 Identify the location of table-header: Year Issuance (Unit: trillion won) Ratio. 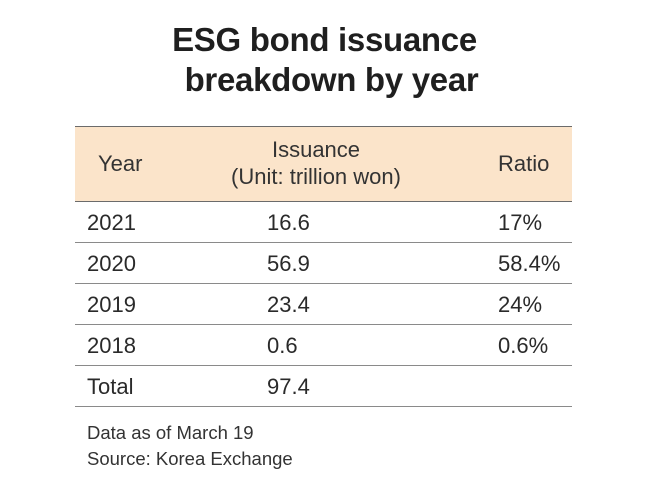
(323, 164).